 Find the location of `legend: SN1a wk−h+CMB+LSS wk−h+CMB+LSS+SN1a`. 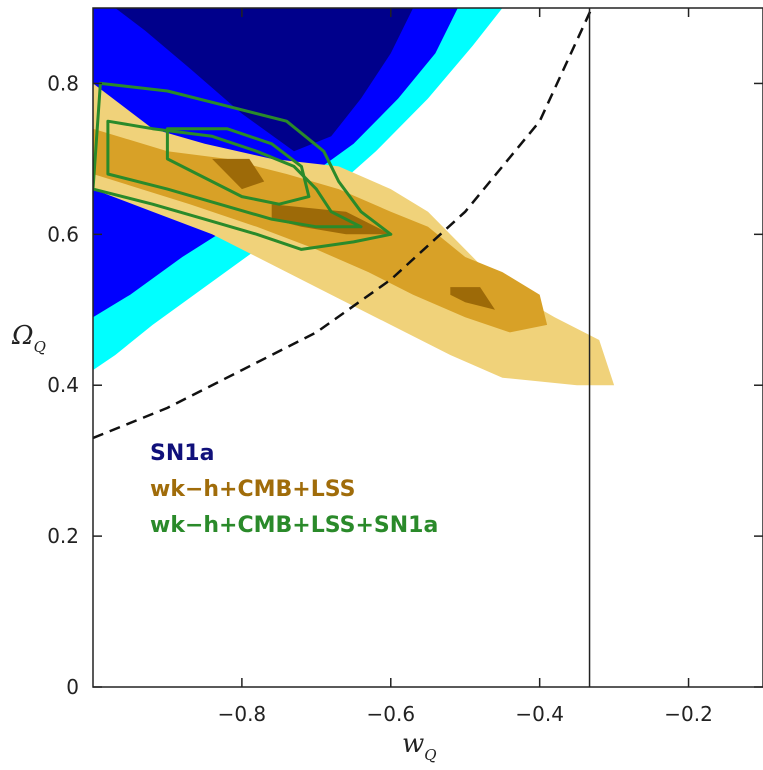

legend: SN1a wk−h+CMB+LSS wk−h+CMB+LSS+SN1a is located at coordinates (294, 489).